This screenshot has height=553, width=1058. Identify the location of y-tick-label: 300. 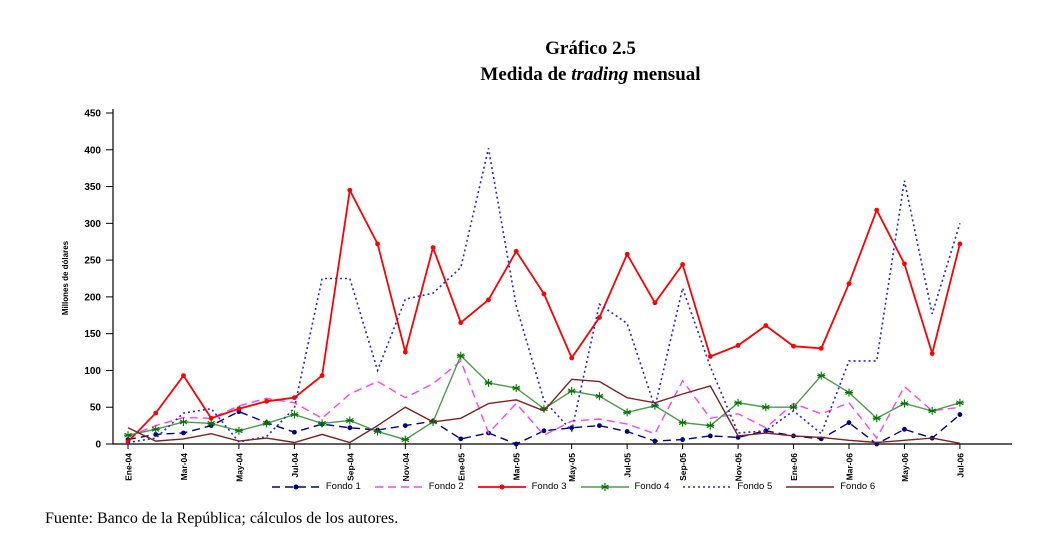
(92, 224).